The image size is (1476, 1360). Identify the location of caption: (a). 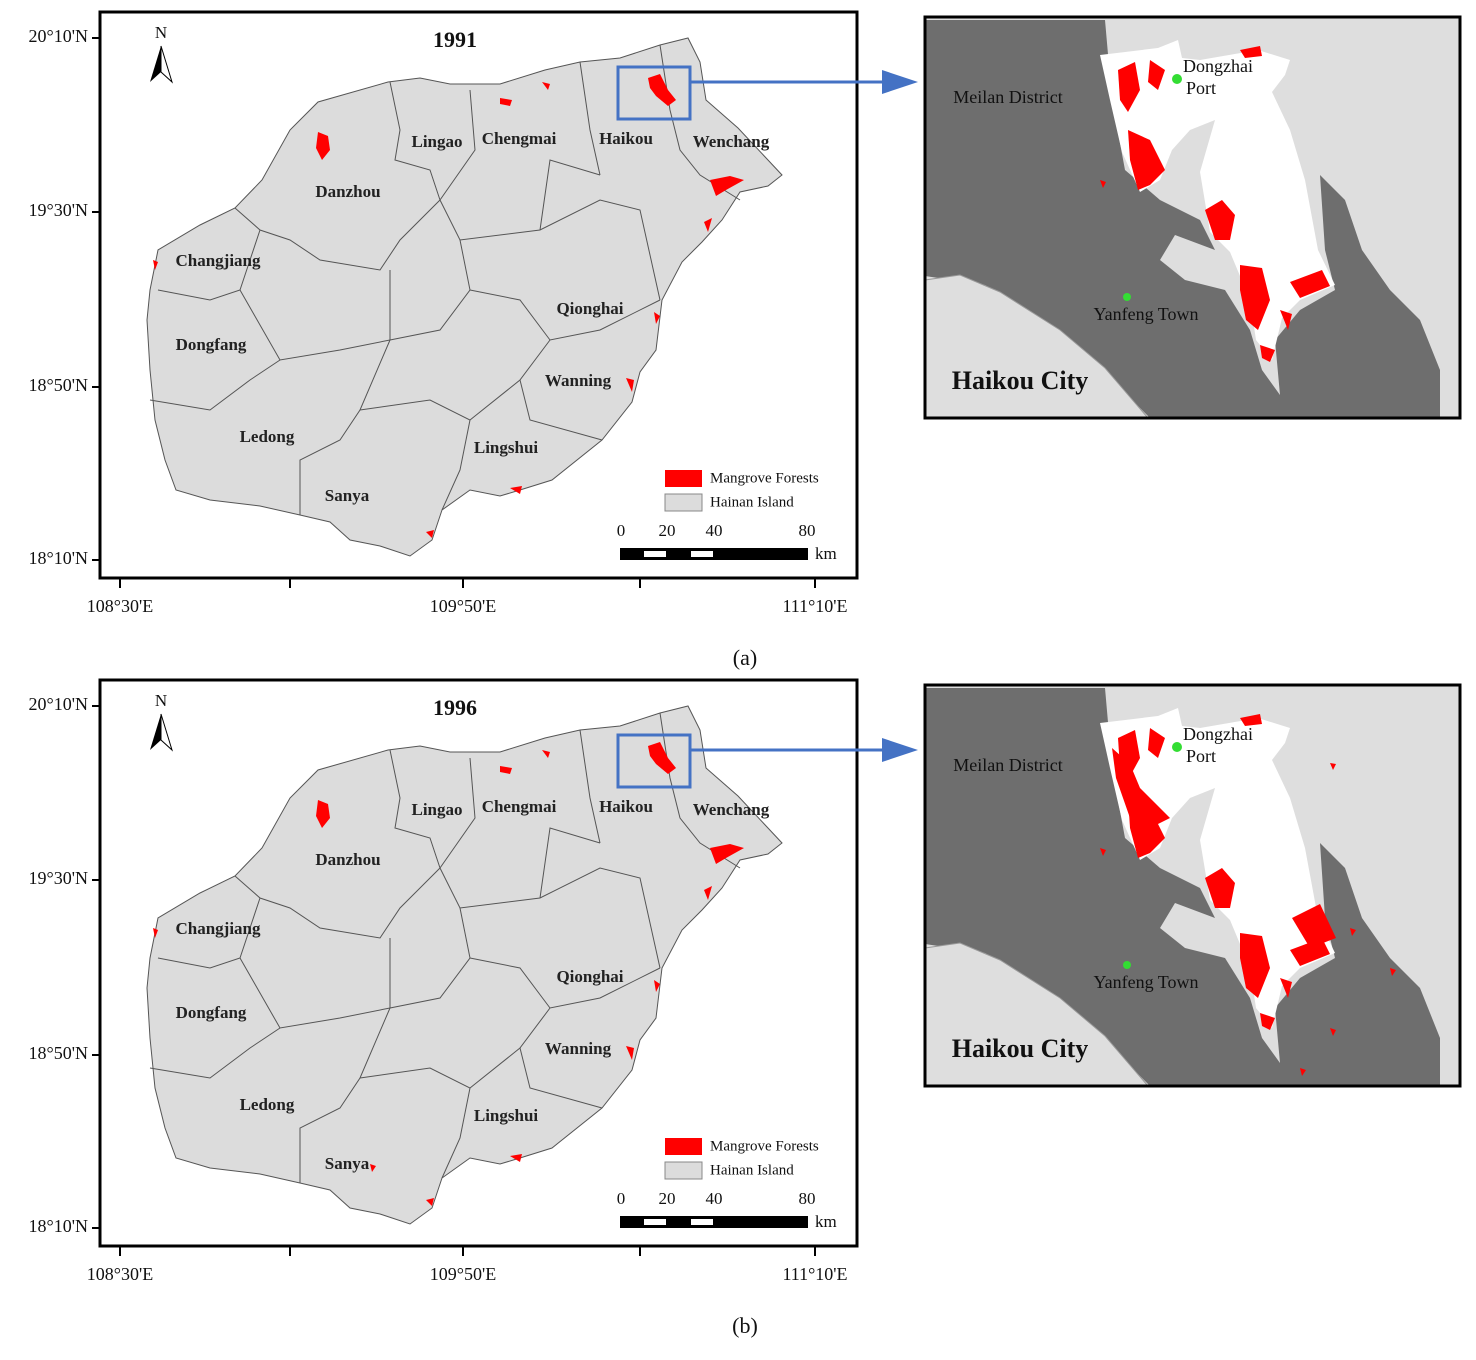
(745, 657).